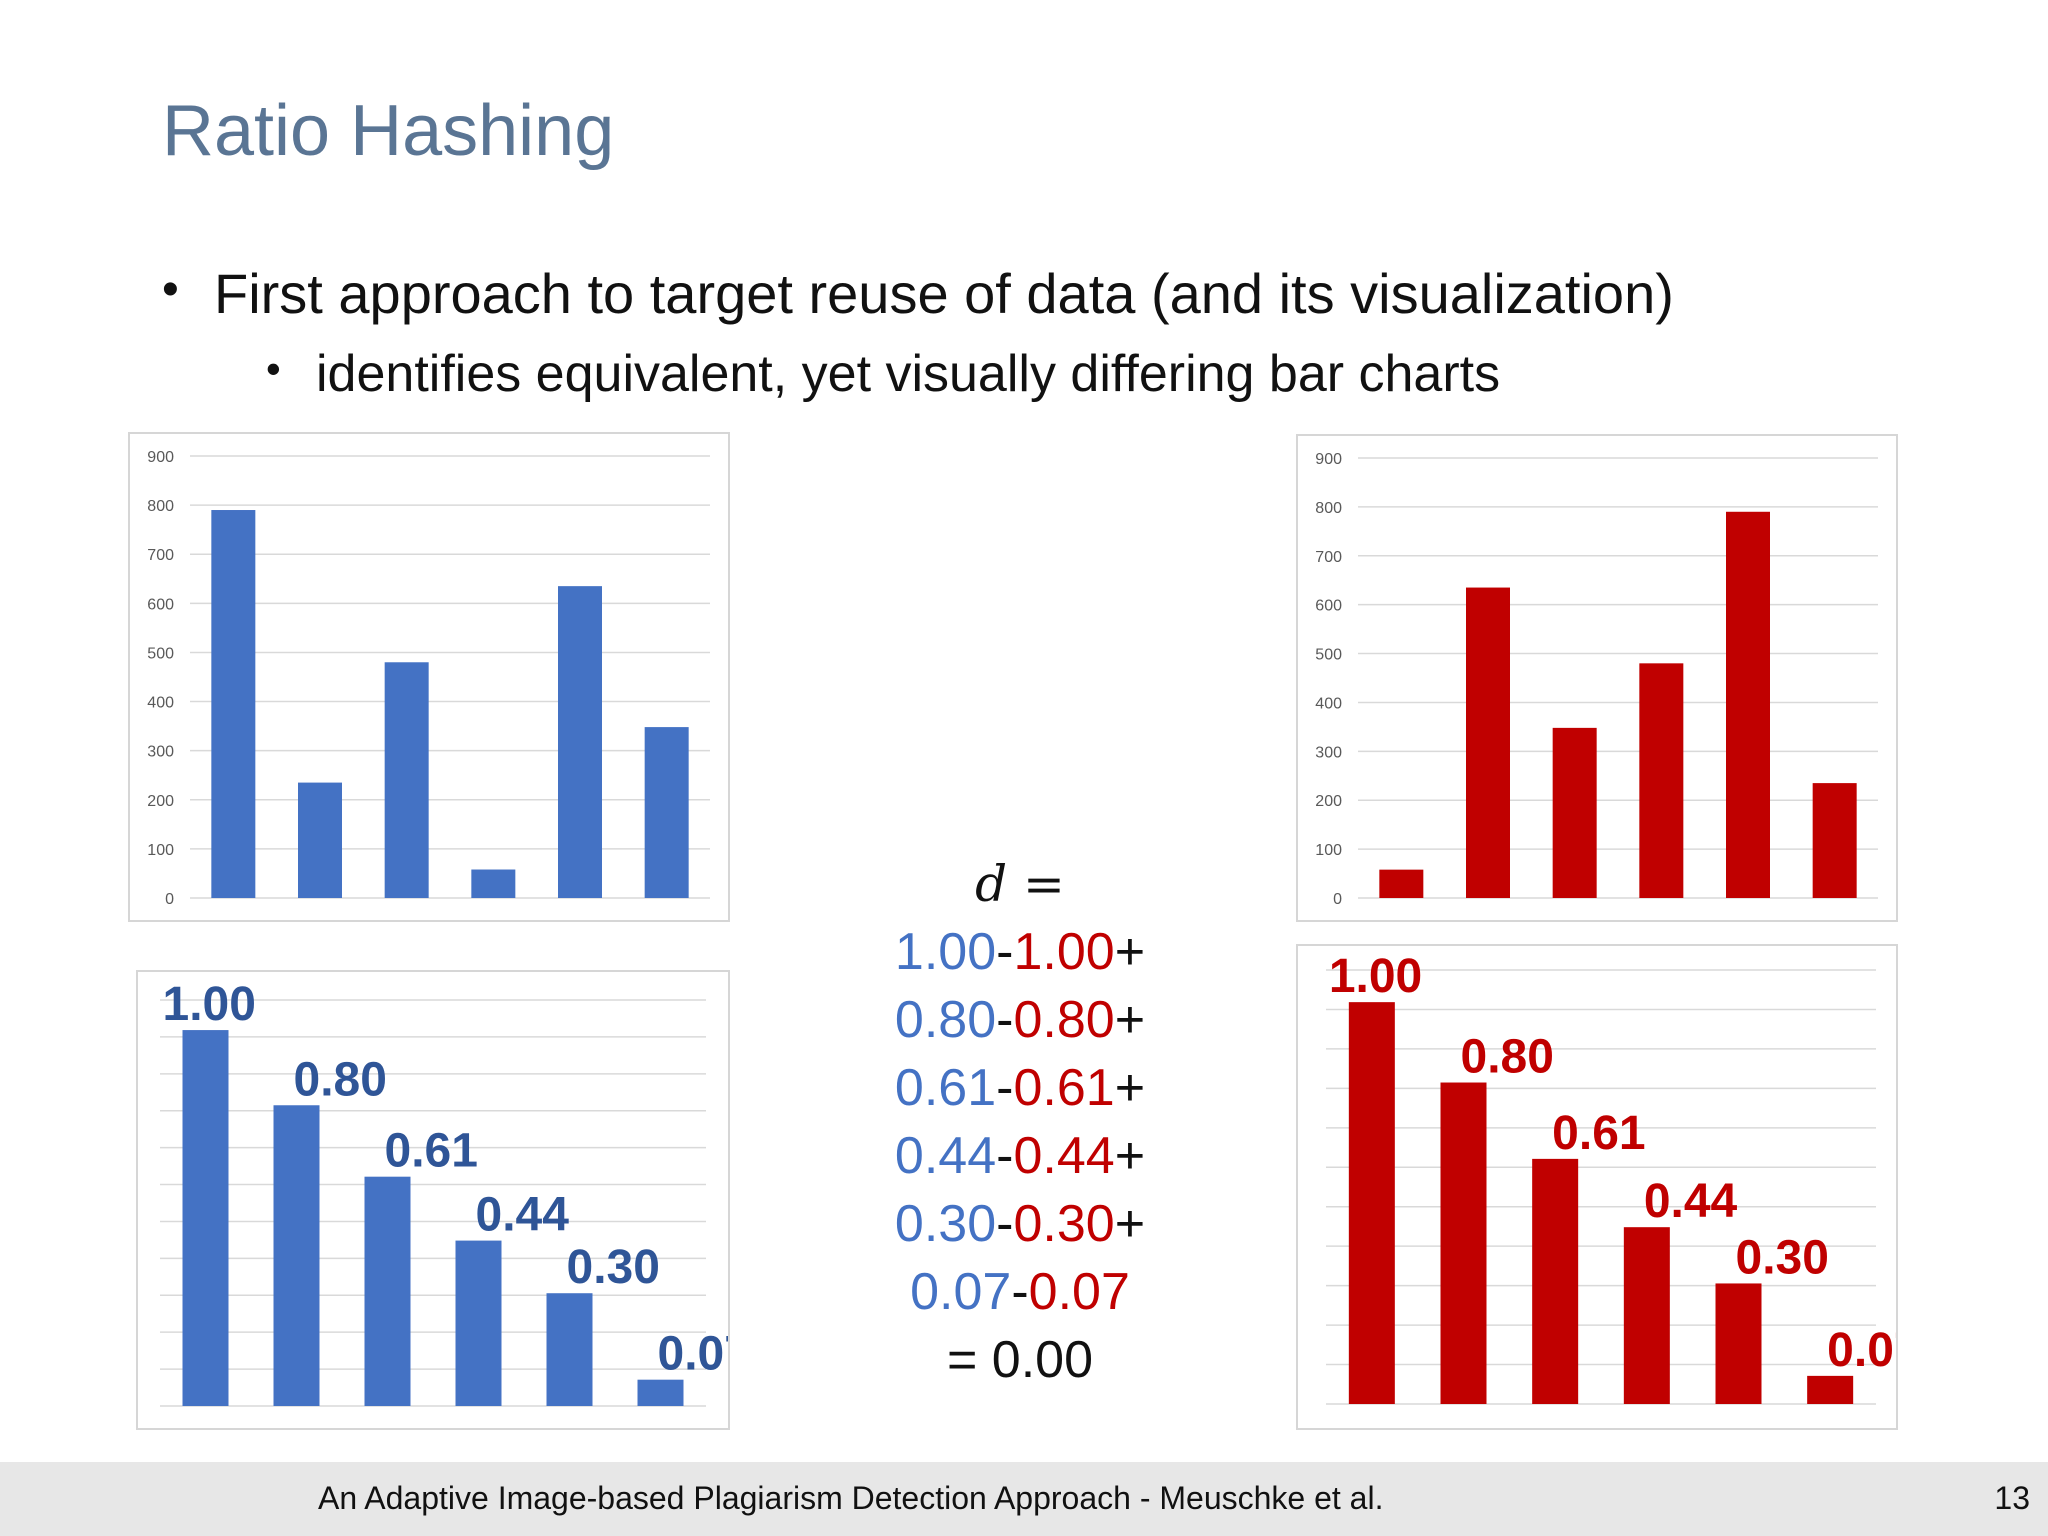 The height and width of the screenshot is (1536, 2048). Describe the element at coordinates (433, 1200) in the screenshot. I see `chart-blue-normalized: 1.00 0.80 0.61 0.440.30 0.07` at that location.